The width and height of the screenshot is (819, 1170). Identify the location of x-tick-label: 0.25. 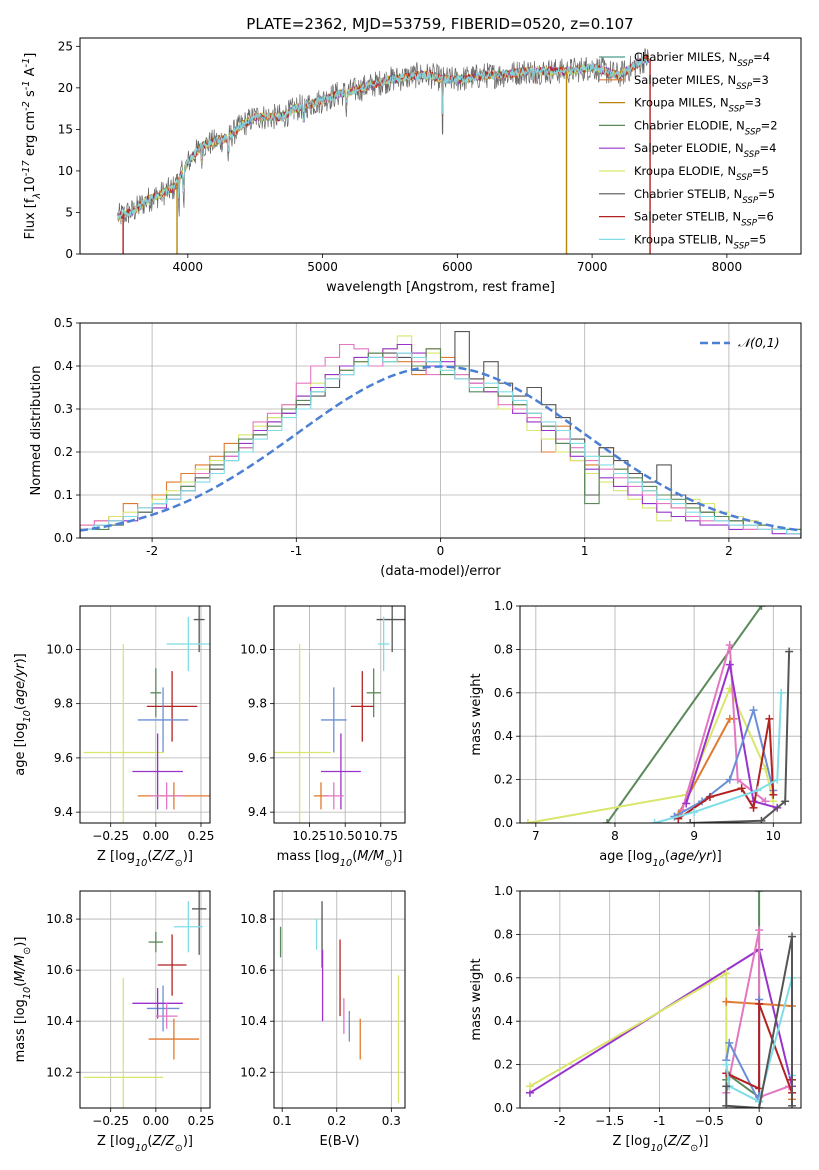
(201, 836).